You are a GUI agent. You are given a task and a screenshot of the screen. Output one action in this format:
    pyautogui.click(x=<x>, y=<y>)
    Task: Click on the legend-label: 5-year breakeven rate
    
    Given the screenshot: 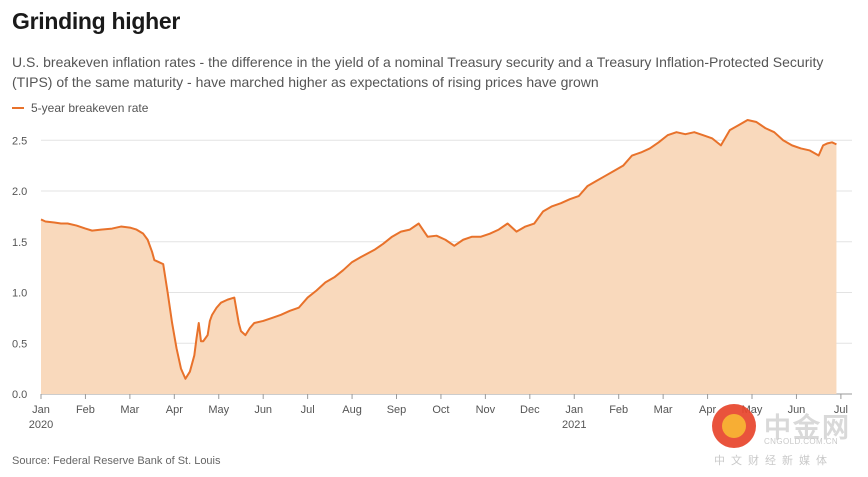 What is the action you would take?
    pyautogui.click(x=90, y=108)
    